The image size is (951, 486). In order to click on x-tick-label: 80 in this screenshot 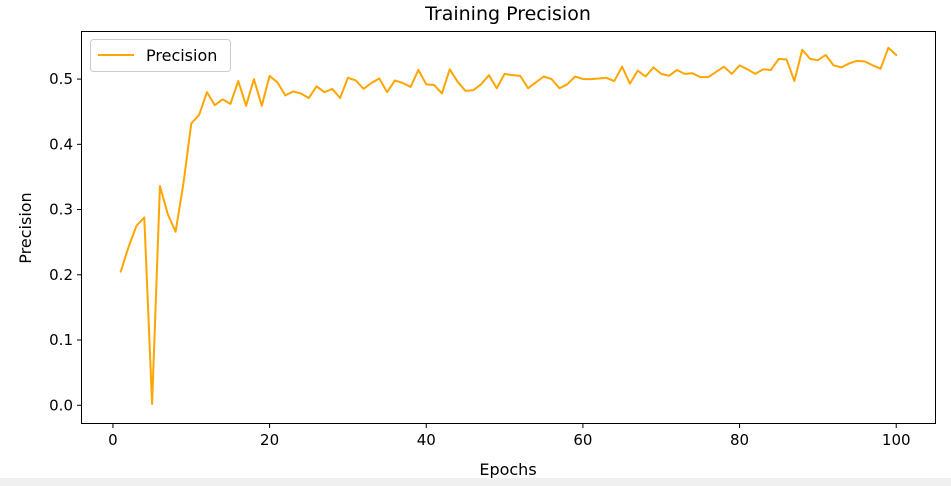, I will do `click(739, 440)`.